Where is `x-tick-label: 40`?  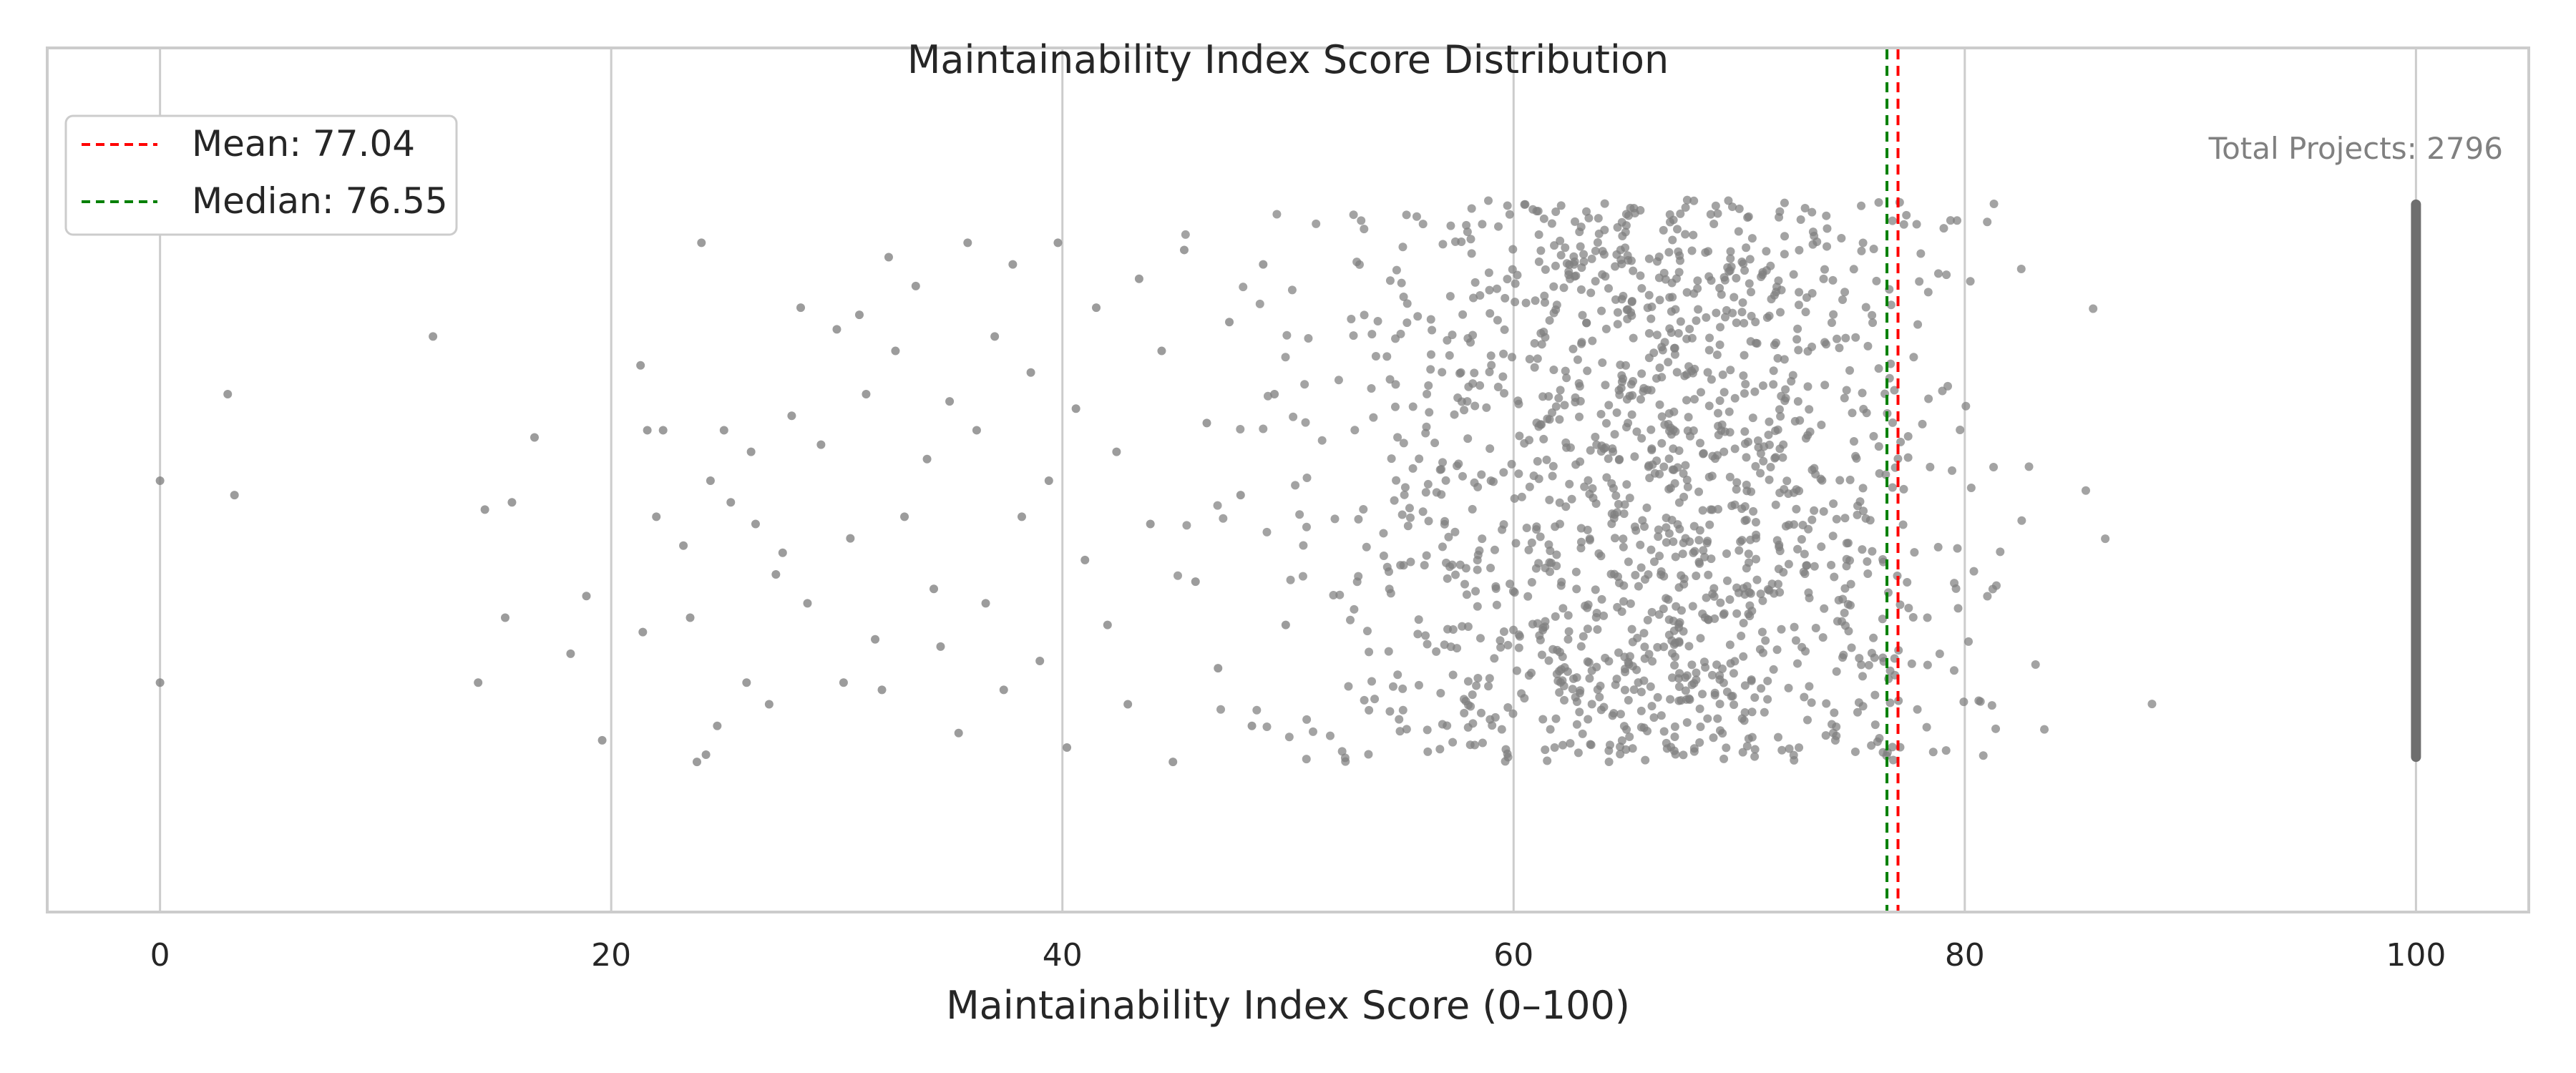
x-tick-label: 40 is located at coordinates (1063, 955).